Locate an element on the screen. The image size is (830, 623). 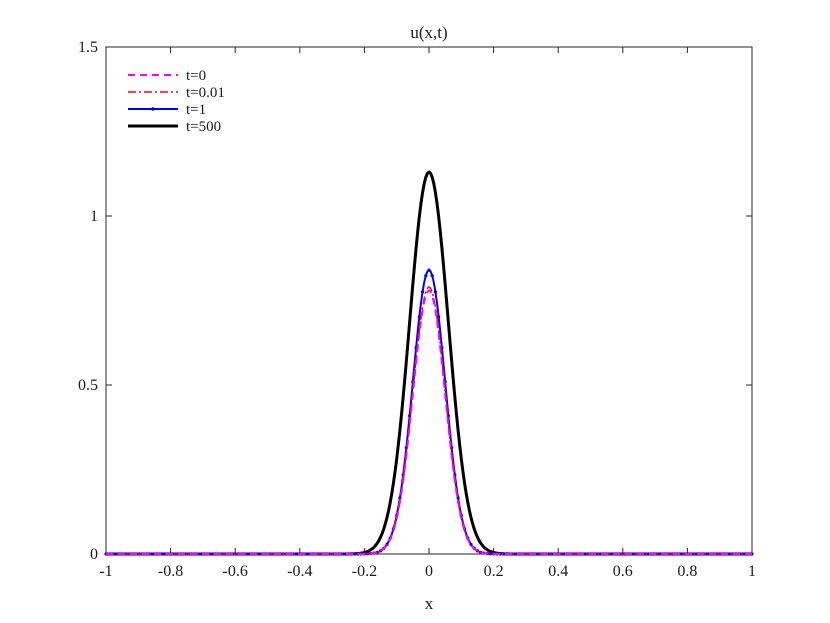
x-tick-label: 0.2 is located at coordinates (494, 571).